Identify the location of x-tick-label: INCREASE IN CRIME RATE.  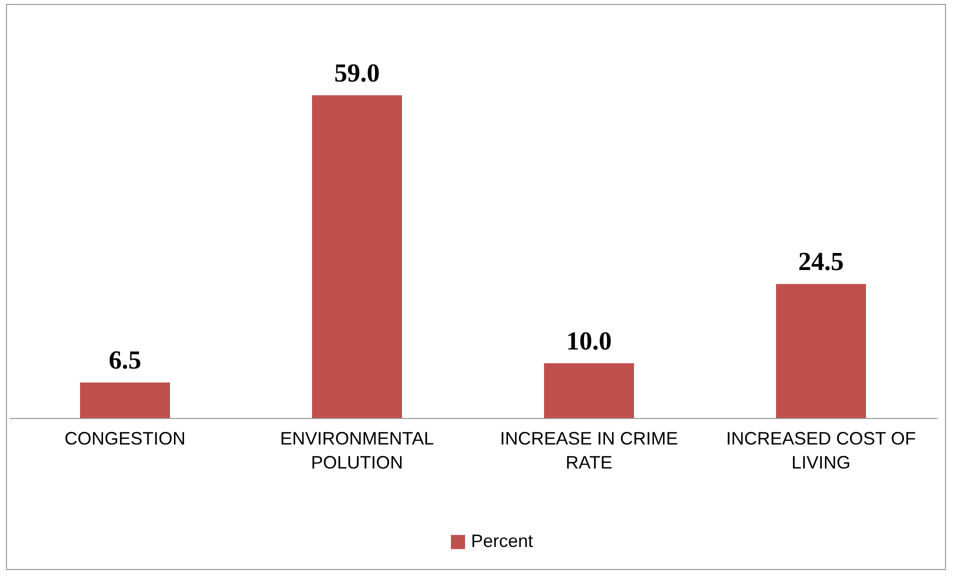
(589, 450).